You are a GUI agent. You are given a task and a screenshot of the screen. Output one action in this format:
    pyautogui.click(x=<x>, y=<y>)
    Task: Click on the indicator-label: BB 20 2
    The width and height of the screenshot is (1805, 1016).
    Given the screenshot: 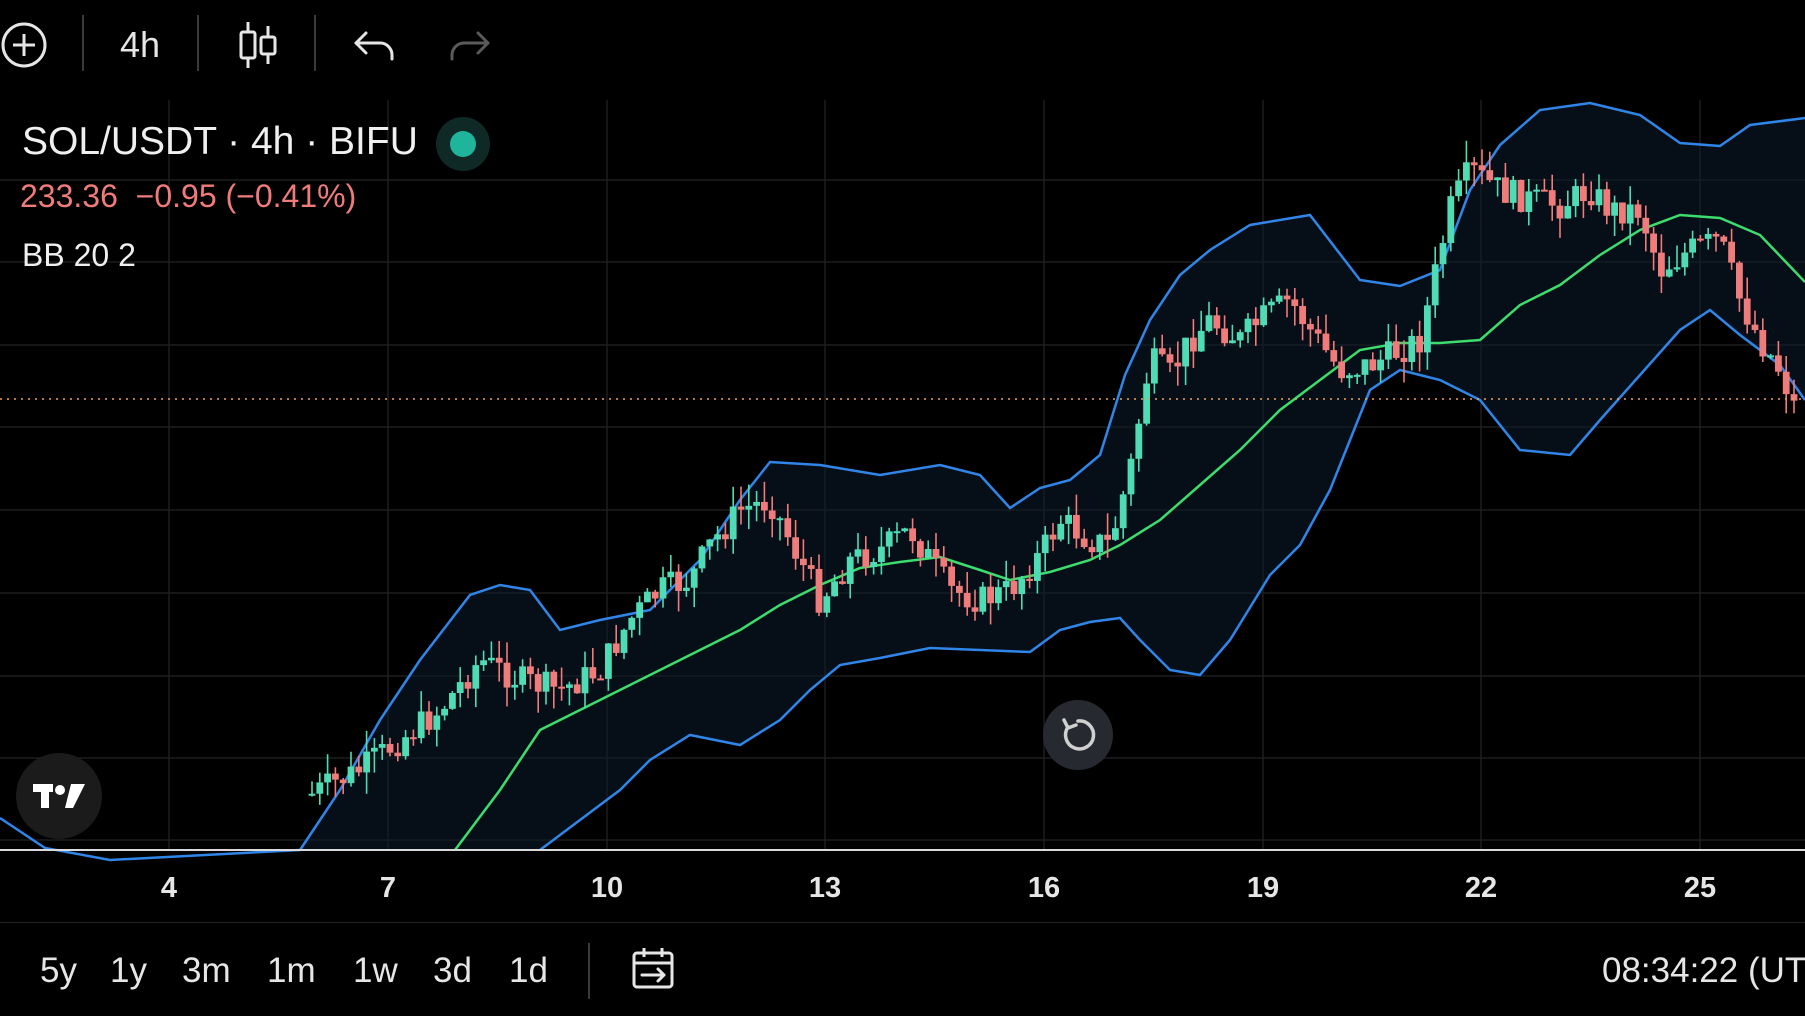 What is the action you would take?
    pyautogui.click(x=79, y=255)
    